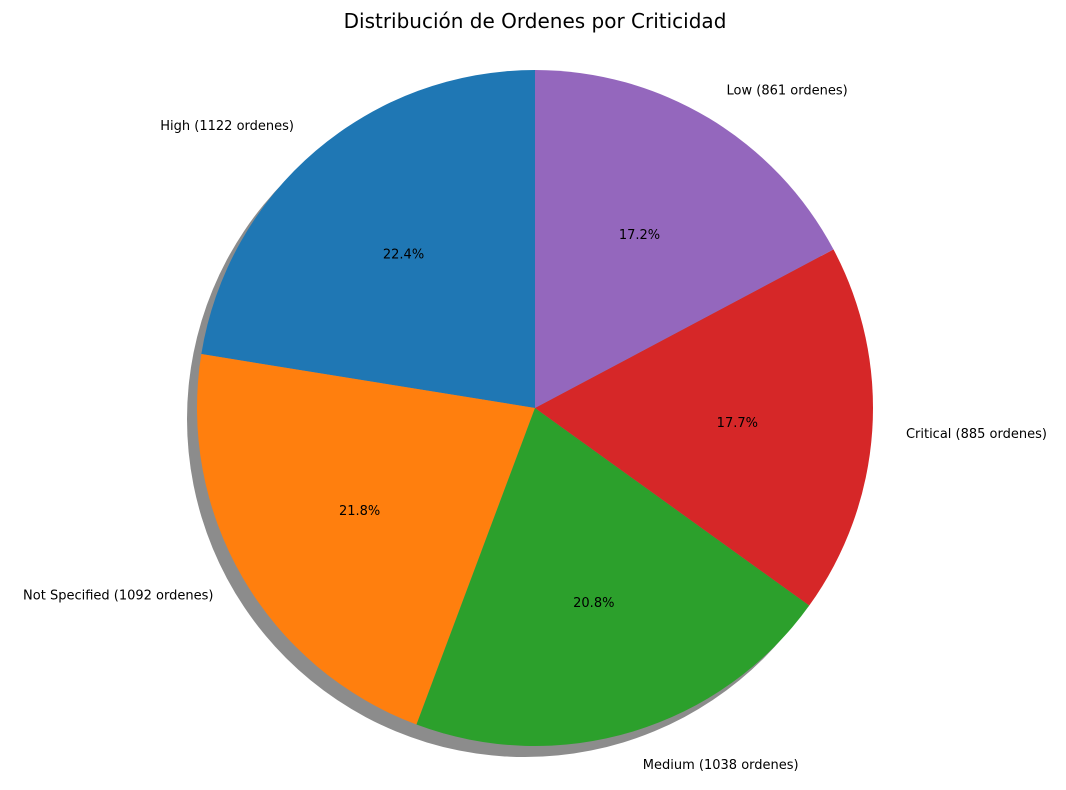 This screenshot has width=1066, height=790. Describe the element at coordinates (365, 539) in the screenshot. I see `pie-slice-not-specified` at that location.